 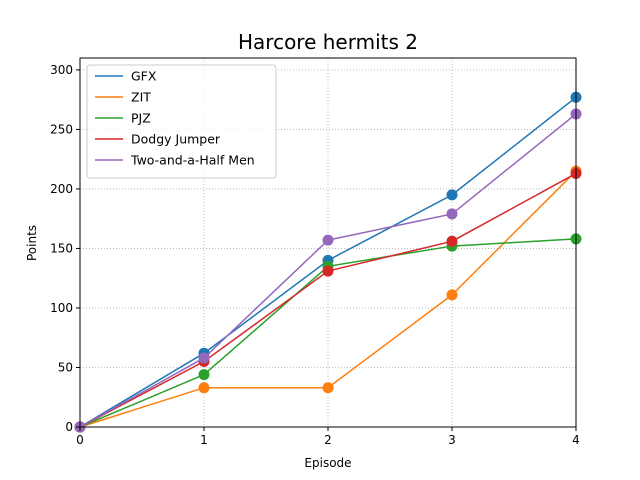 I want to click on legend-label: Dodgy Jumper, so click(x=176, y=139).